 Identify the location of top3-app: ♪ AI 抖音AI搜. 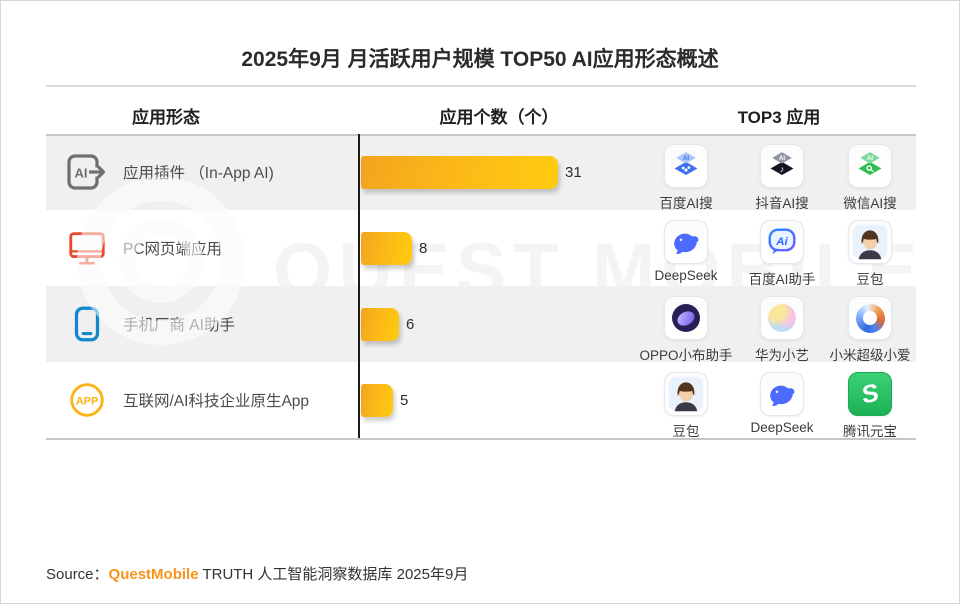
(782, 178).